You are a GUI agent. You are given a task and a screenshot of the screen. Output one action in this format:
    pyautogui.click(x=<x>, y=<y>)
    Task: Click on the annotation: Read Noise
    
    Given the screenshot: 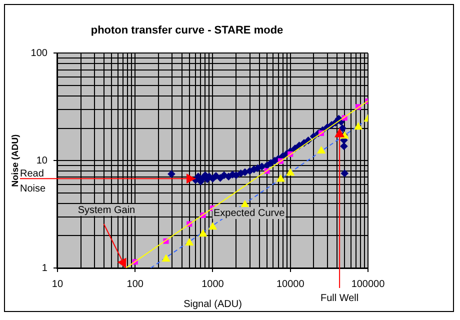 What is the action you would take?
    pyautogui.click(x=33, y=181)
    